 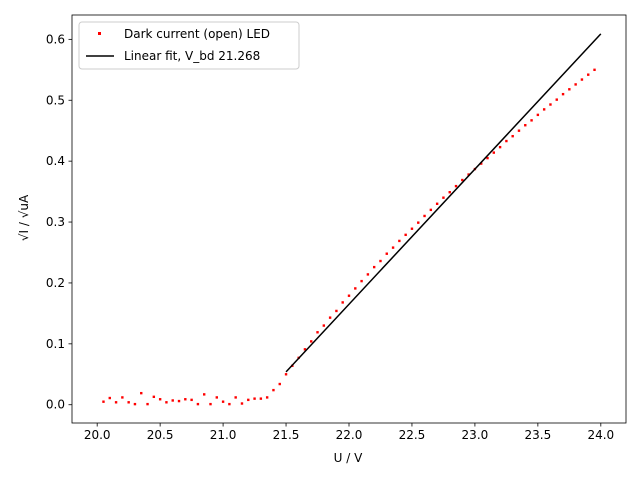 What do you see at coordinates (97, 435) in the screenshot?
I see `x-tick-label: 20.0` at bounding box center [97, 435].